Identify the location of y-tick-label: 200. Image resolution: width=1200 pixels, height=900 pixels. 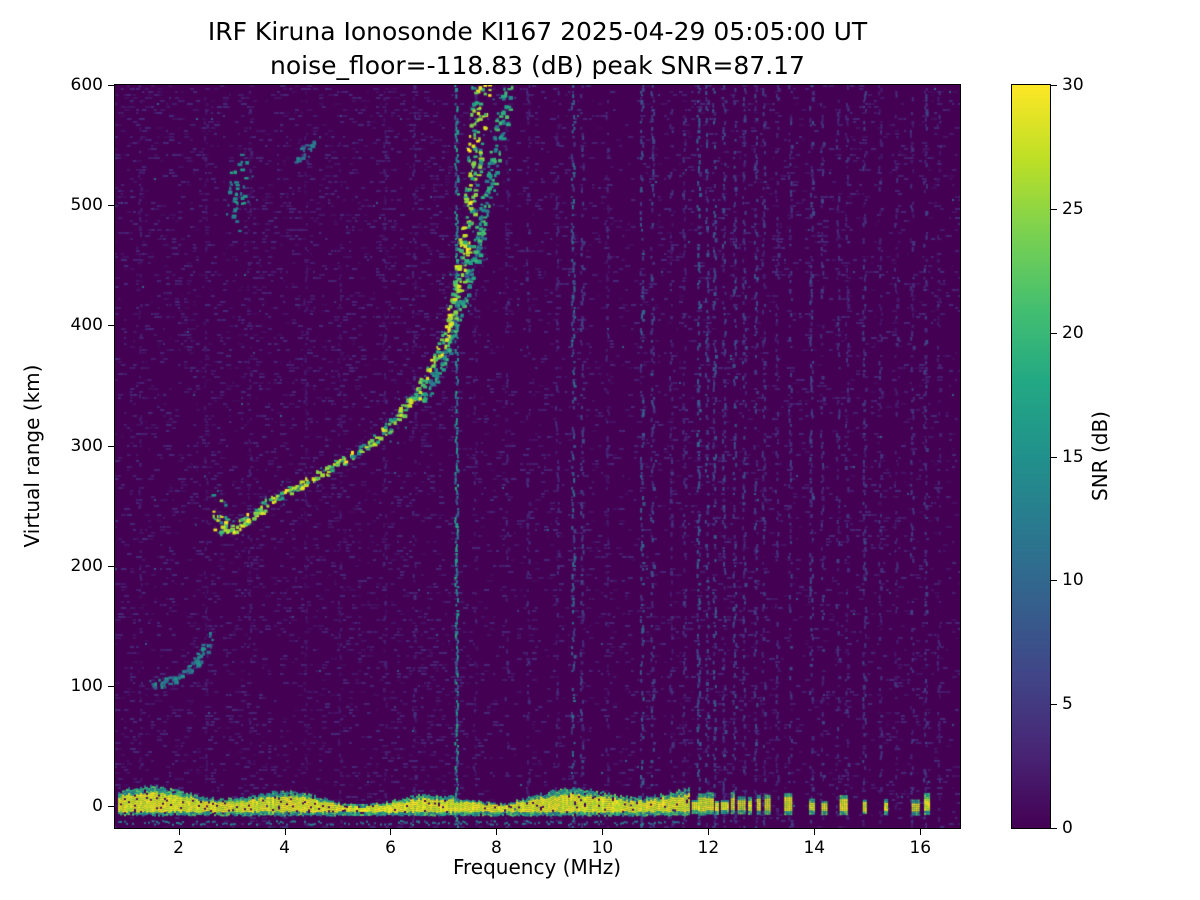
(86, 565).